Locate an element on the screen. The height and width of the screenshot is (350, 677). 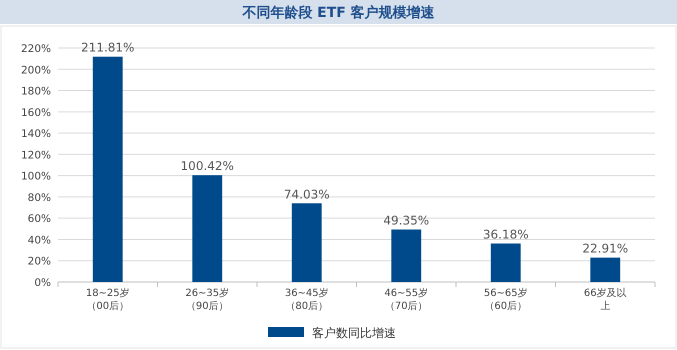
data-label: 74.03% is located at coordinates (307, 194).